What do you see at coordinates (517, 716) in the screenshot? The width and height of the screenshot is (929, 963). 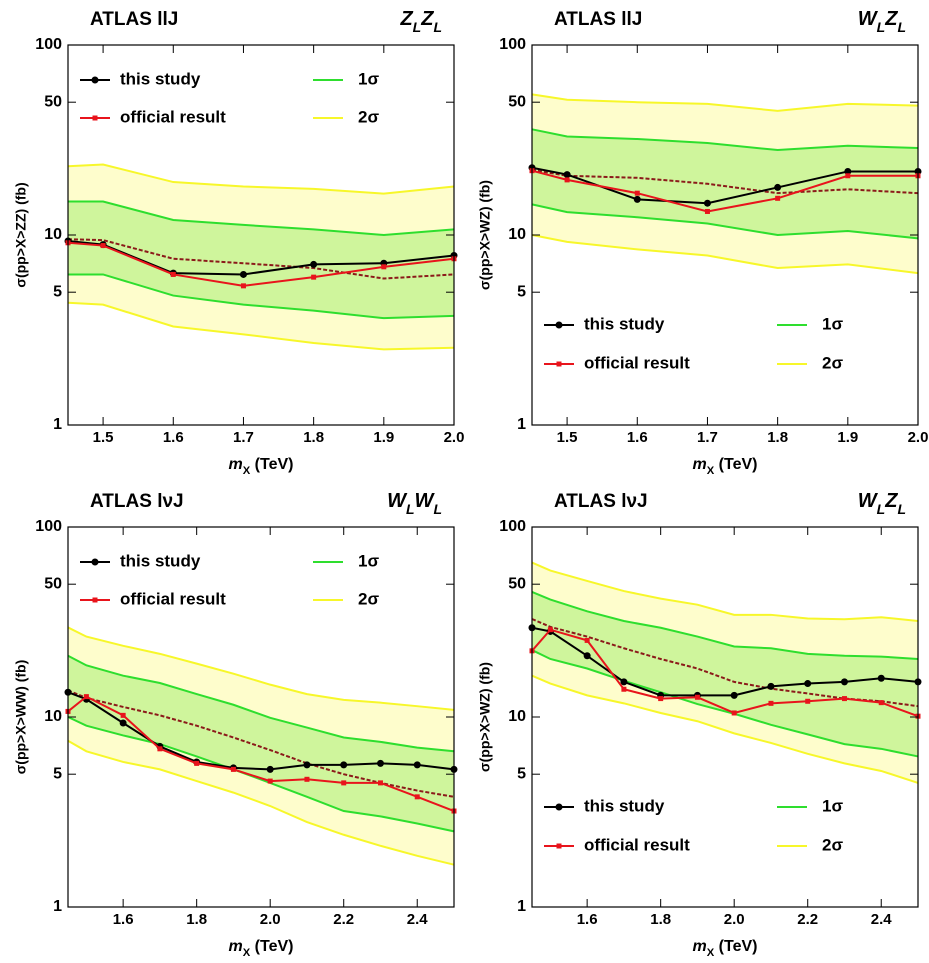 I see `y-tick-label: 10` at bounding box center [517, 716].